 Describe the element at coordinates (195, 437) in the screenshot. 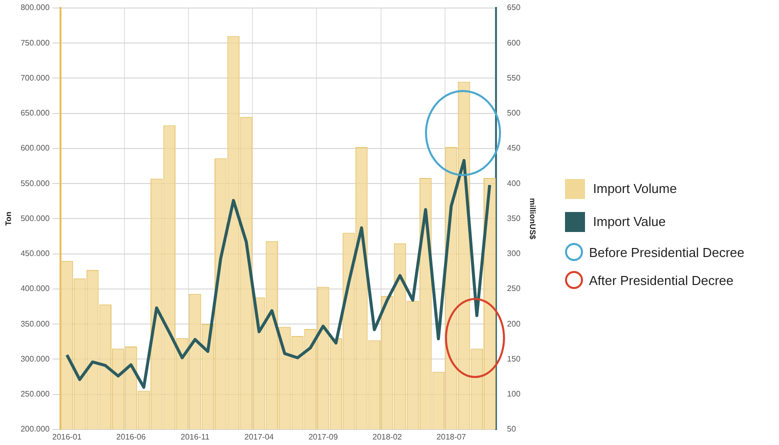

I see `x-tick-label: 2016-11` at that location.